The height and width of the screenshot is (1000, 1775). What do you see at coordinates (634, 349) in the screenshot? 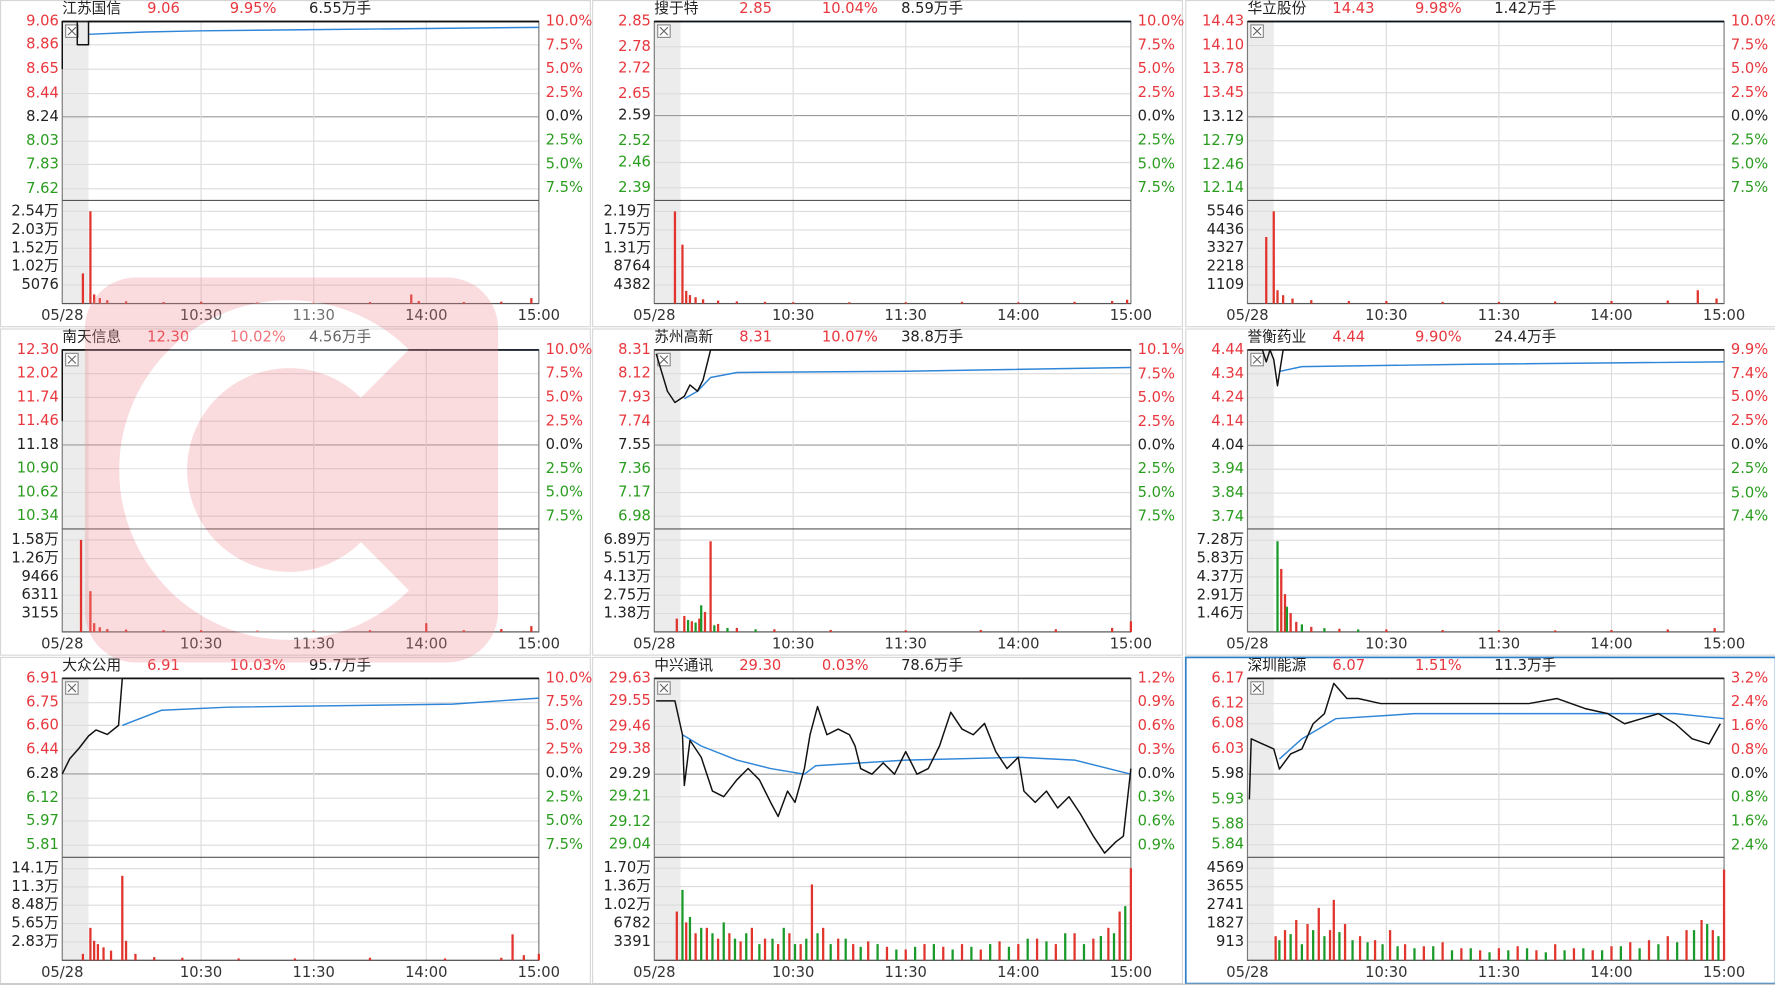
I see `y-tick-label: 8.31` at bounding box center [634, 349].